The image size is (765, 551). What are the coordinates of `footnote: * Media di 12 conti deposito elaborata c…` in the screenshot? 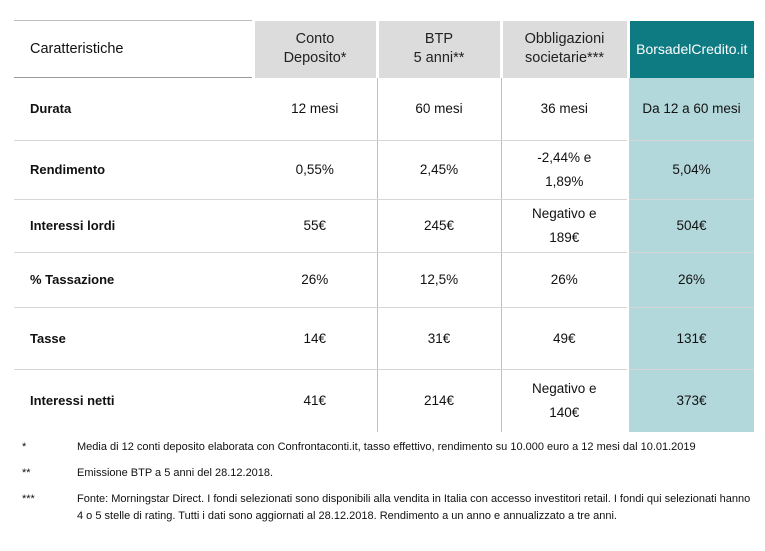 It's located at (387, 447).